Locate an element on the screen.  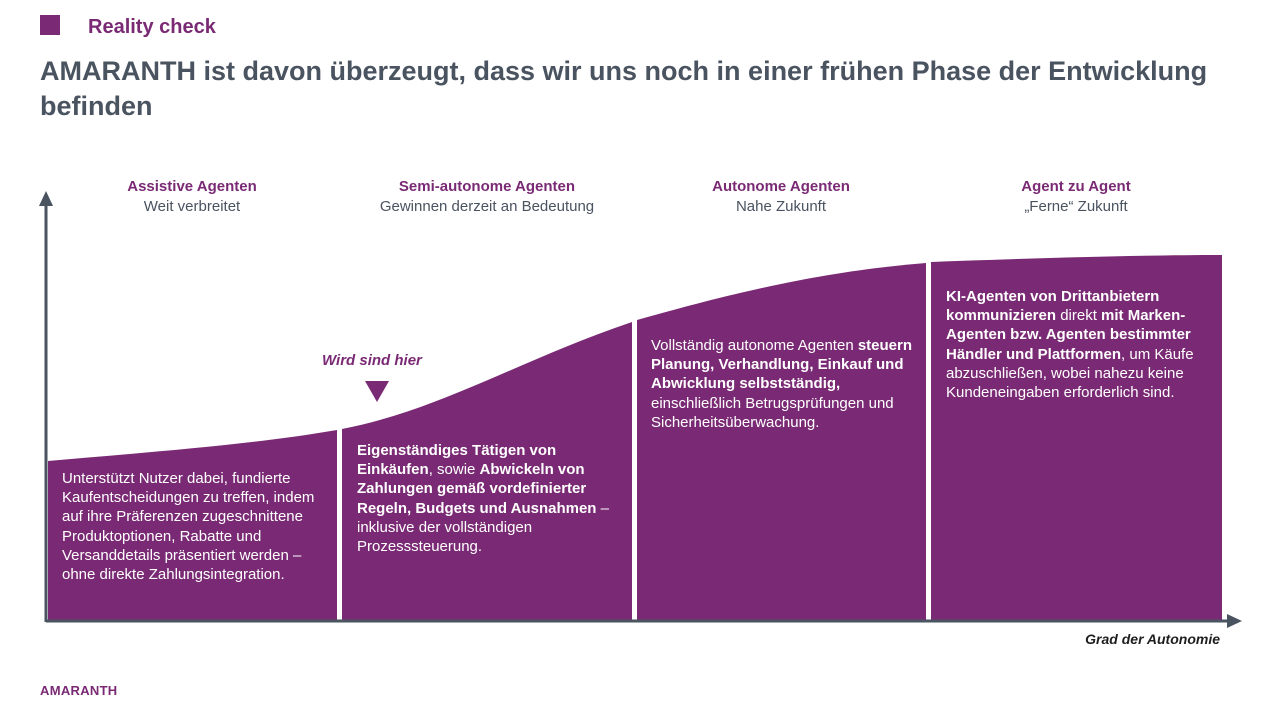
stage-heading-4: Agent zu Agent „Ferne“ Zukunft is located at coordinates (1076, 196).